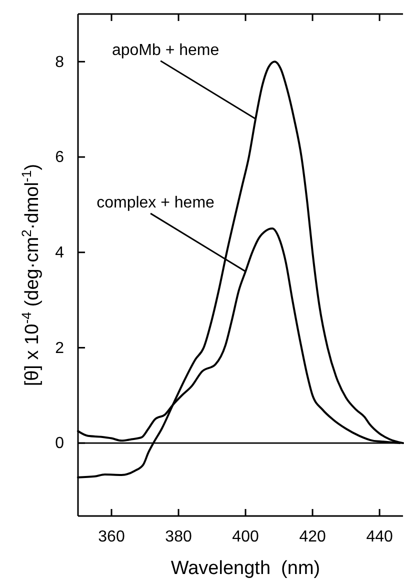 This screenshot has height=582, width=404. What do you see at coordinates (59, 157) in the screenshot?
I see `y-tick-label: 6` at bounding box center [59, 157].